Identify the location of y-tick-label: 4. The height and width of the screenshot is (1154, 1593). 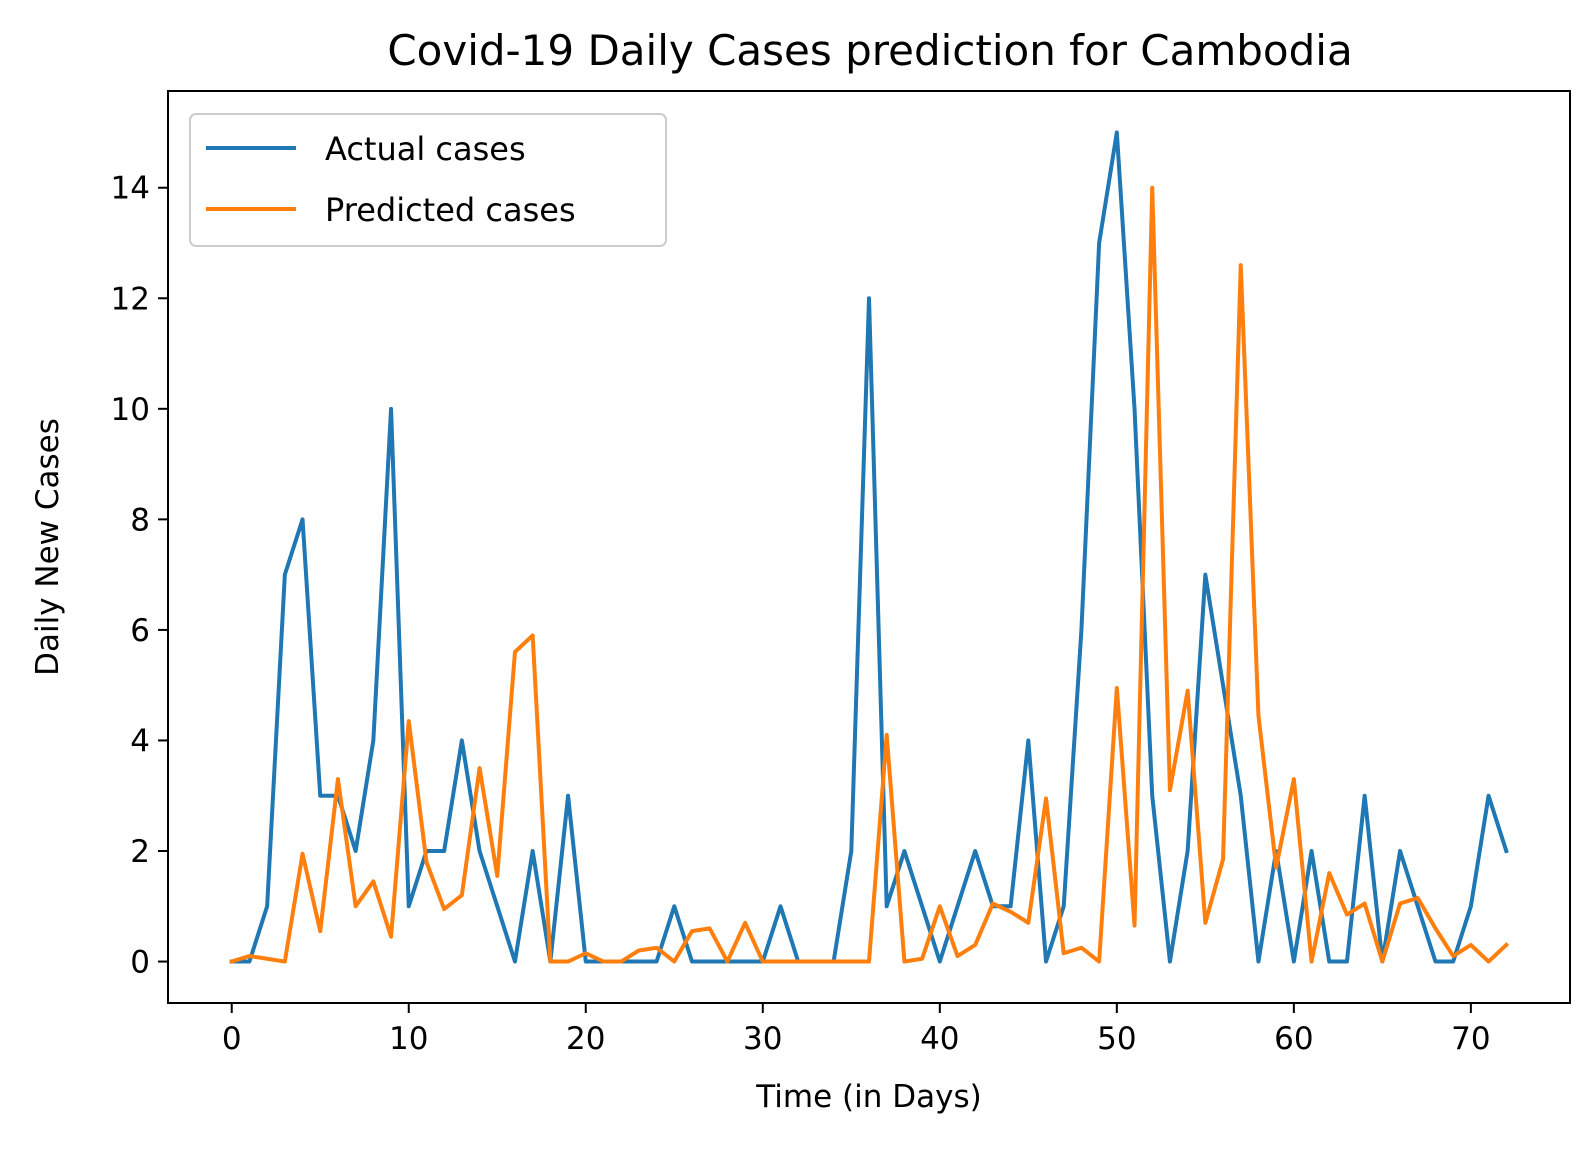
(140, 741).